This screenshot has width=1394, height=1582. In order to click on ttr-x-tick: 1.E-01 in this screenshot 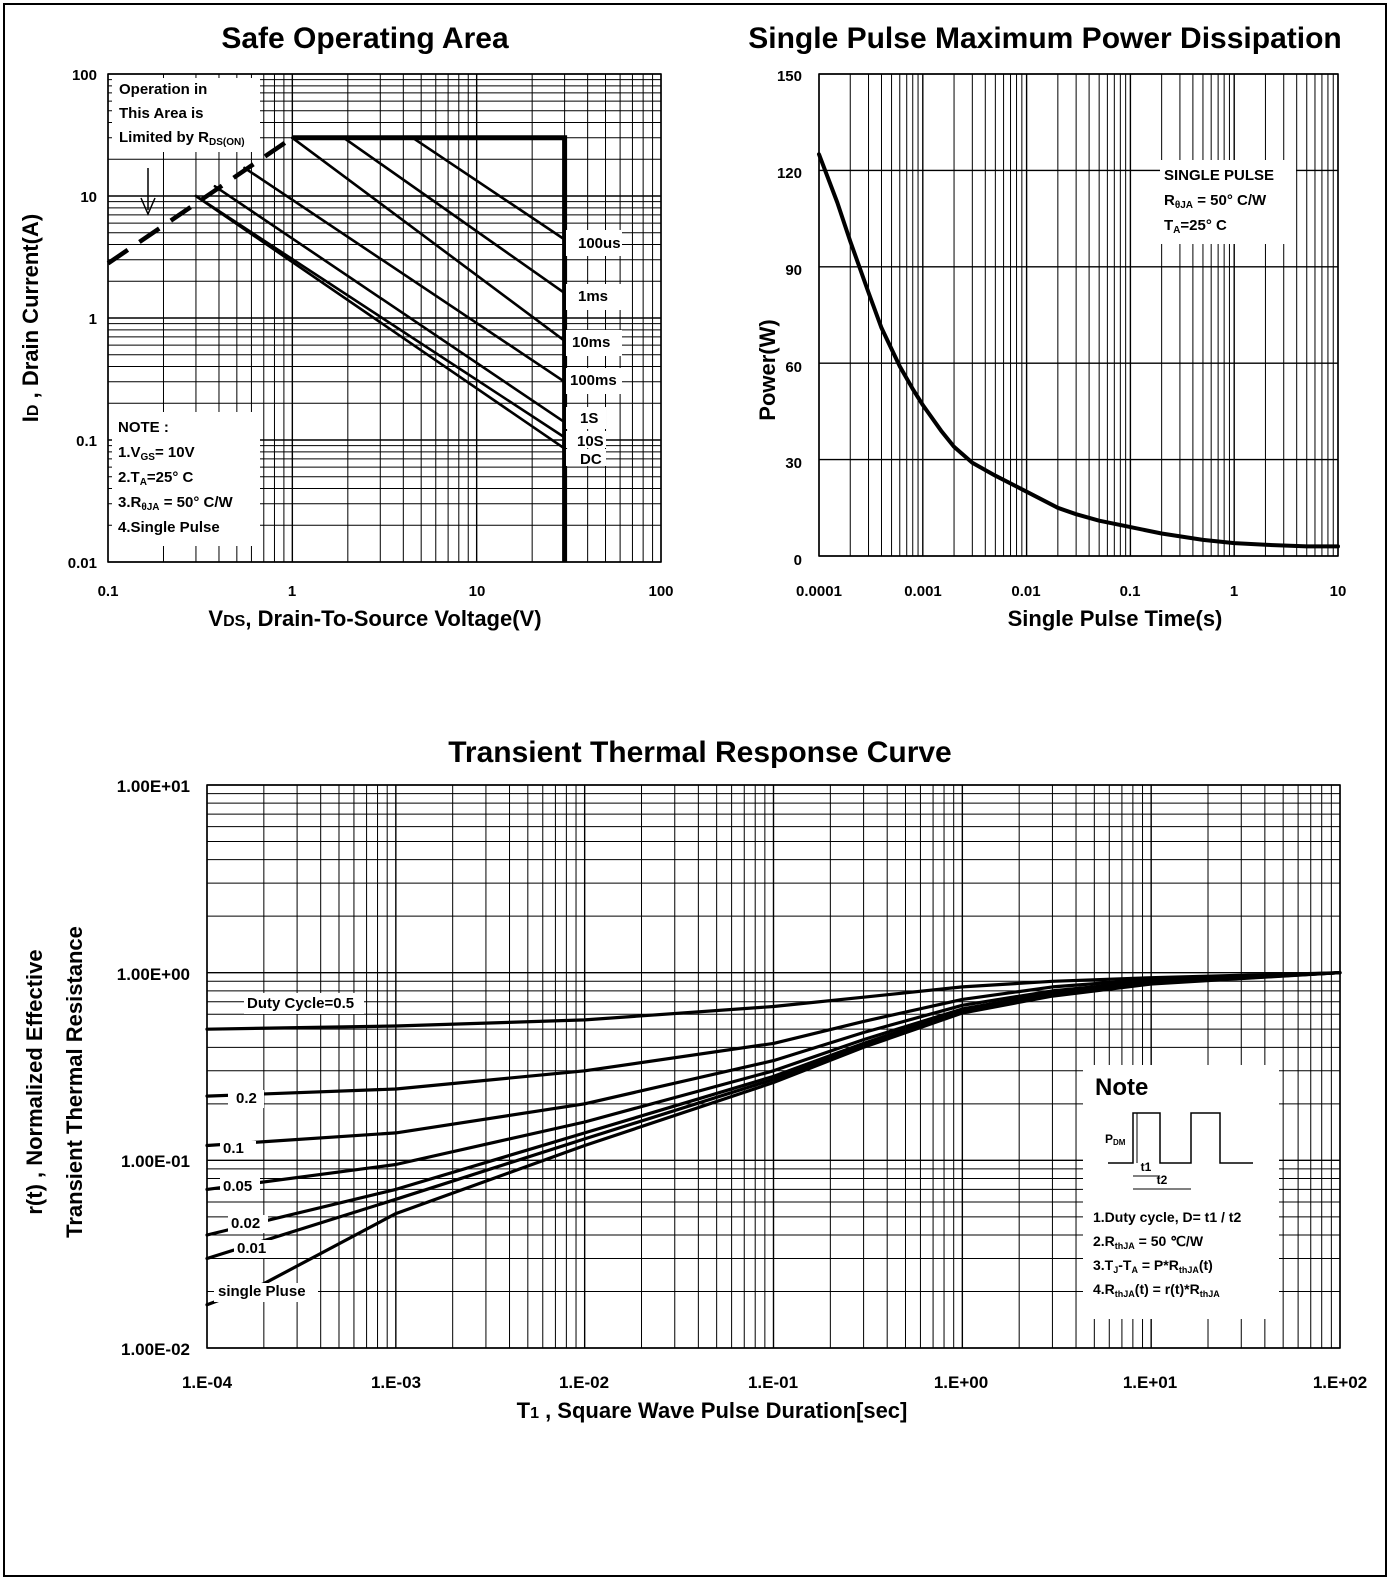, I will do `click(773, 1382)`.